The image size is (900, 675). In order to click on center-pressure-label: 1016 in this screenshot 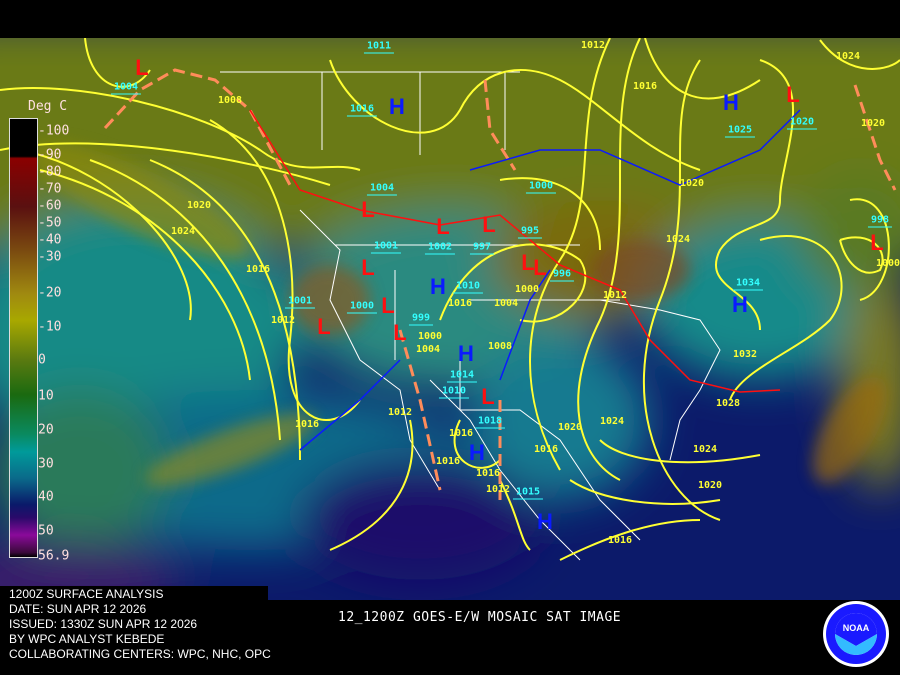, I will do `click(362, 110)`.